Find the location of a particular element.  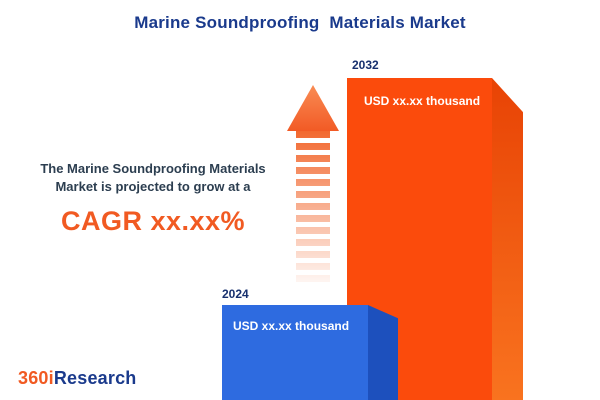

bar-year-label-2032: 2032 is located at coordinates (365, 65).